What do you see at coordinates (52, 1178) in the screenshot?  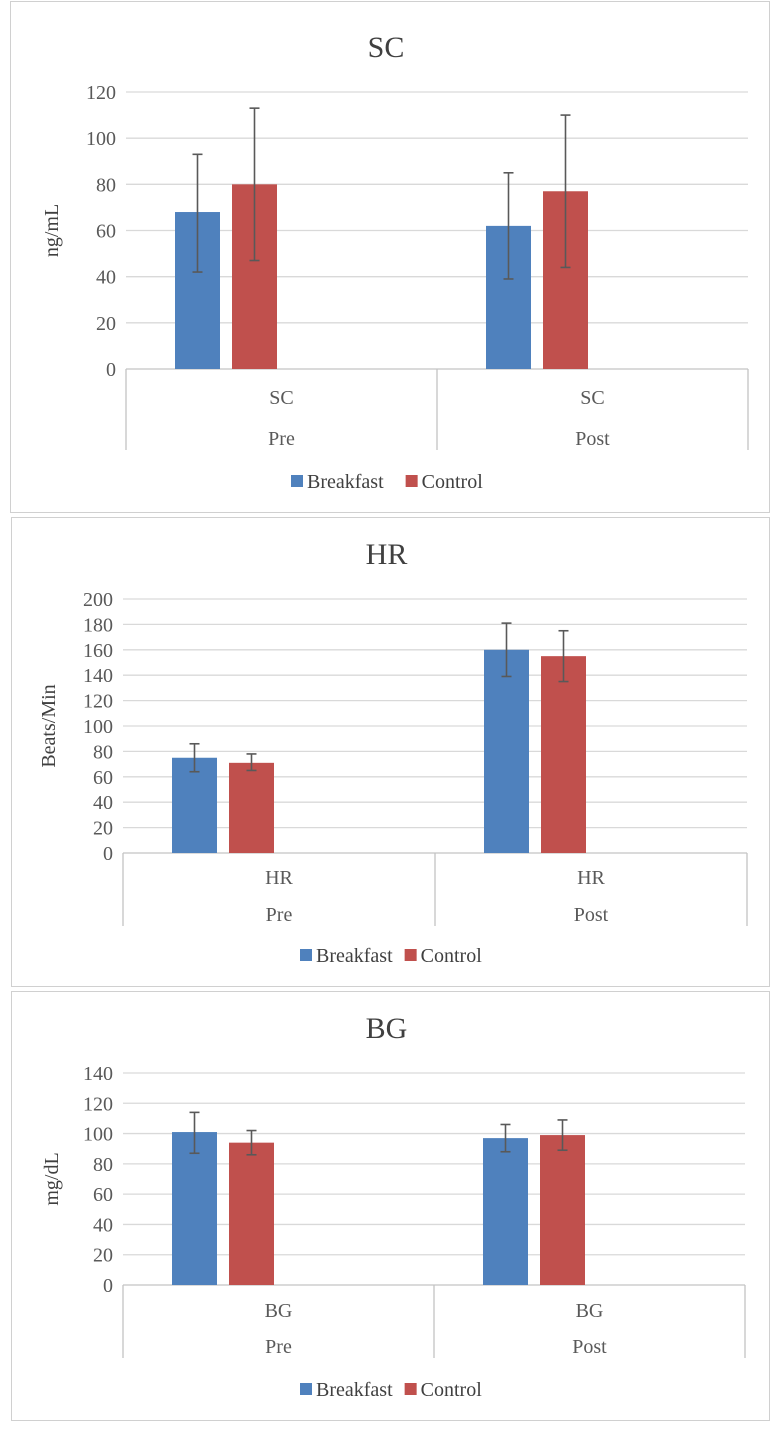 I see `y-axis-label: mg/dL` at bounding box center [52, 1178].